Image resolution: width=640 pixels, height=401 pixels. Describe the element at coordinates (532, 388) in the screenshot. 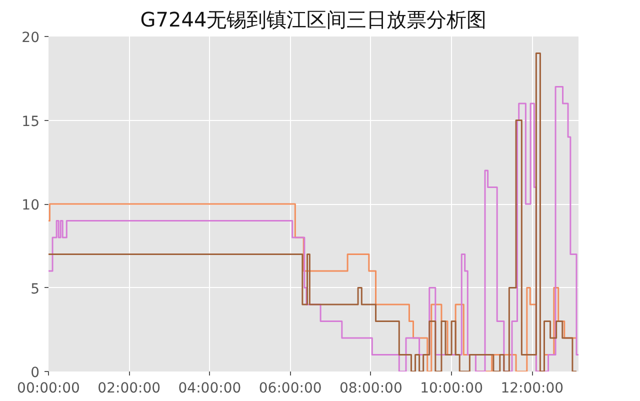

I see `x-tick-label: 12:00:00` at that location.